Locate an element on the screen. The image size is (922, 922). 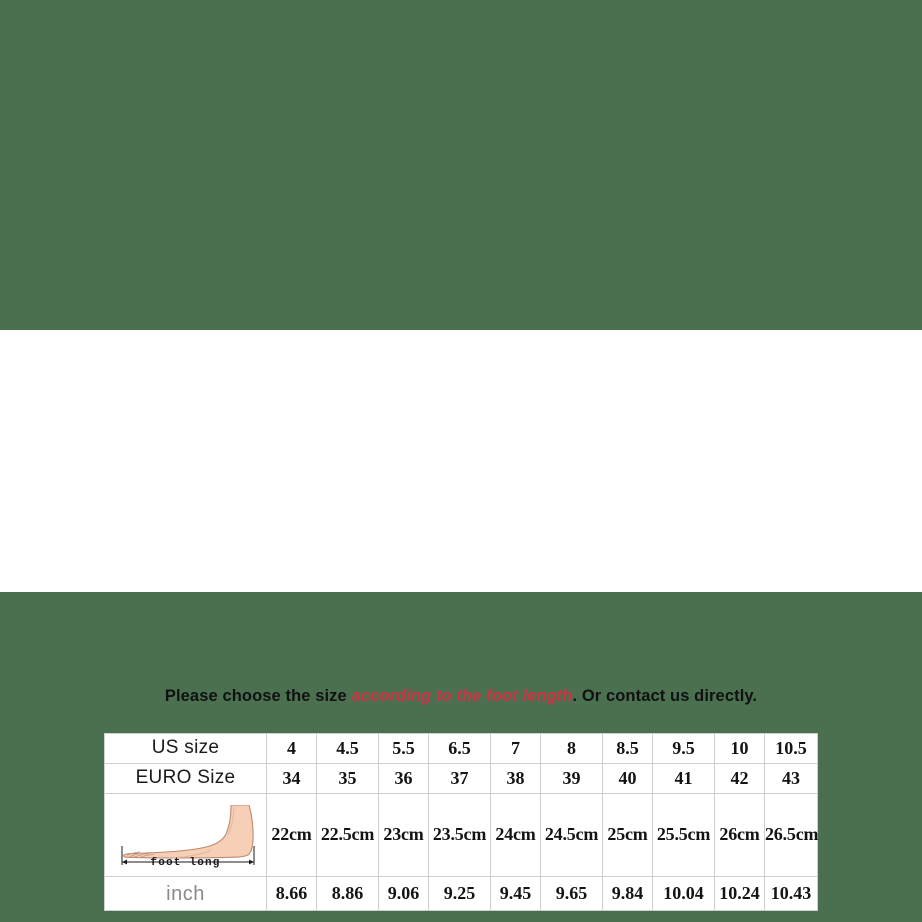
heading-text-before: Please choose the size is located at coordinates (258, 696).